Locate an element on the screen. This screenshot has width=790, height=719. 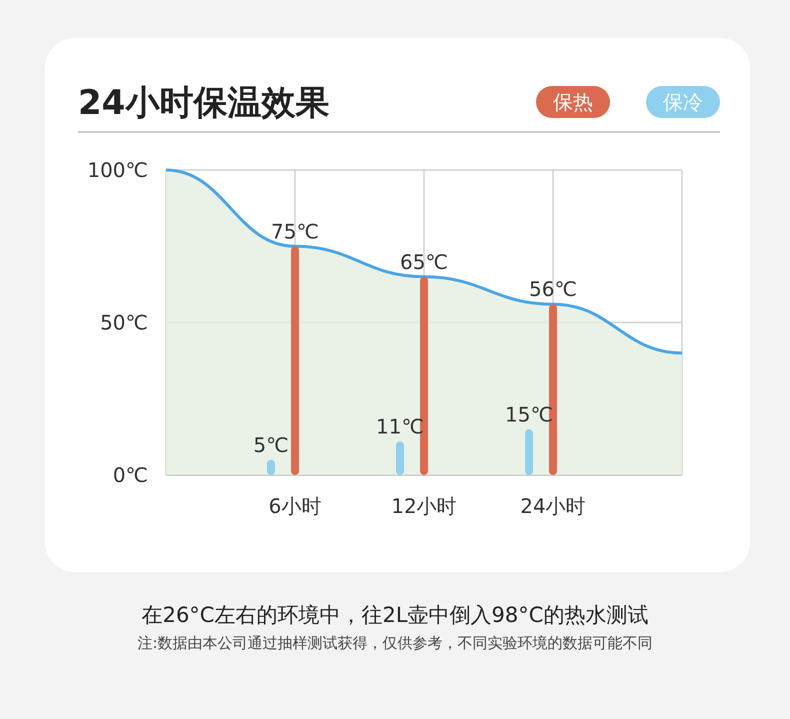
x-tick-label: 24小时 is located at coordinates (553, 506).